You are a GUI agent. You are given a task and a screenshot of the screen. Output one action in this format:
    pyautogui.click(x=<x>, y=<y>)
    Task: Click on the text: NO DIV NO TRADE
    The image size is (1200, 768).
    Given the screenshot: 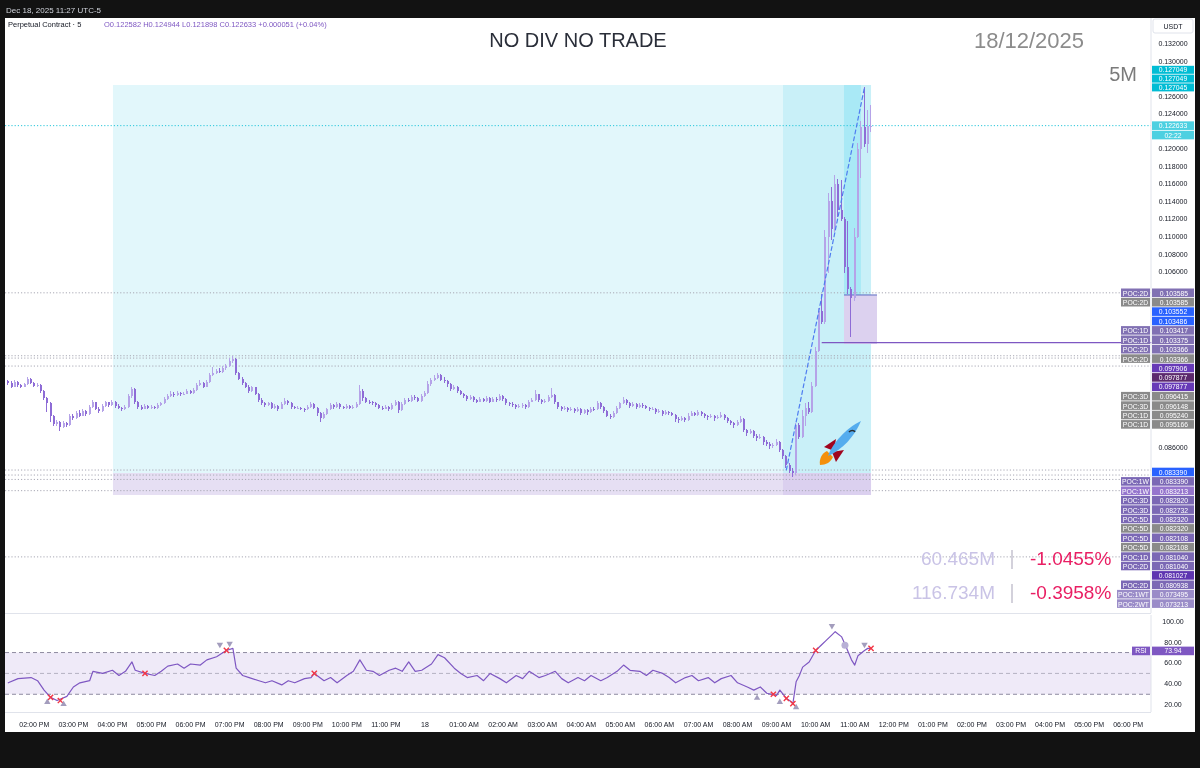 What is the action you would take?
    pyautogui.click(x=578, y=40)
    